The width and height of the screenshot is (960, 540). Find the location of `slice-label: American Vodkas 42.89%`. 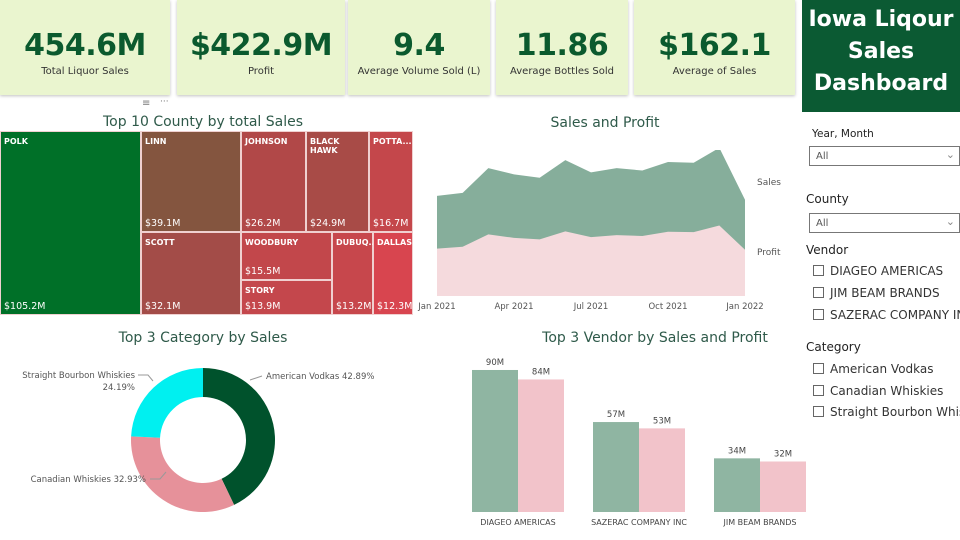

slice-label: American Vodkas 42.89% is located at coordinates (320, 377).